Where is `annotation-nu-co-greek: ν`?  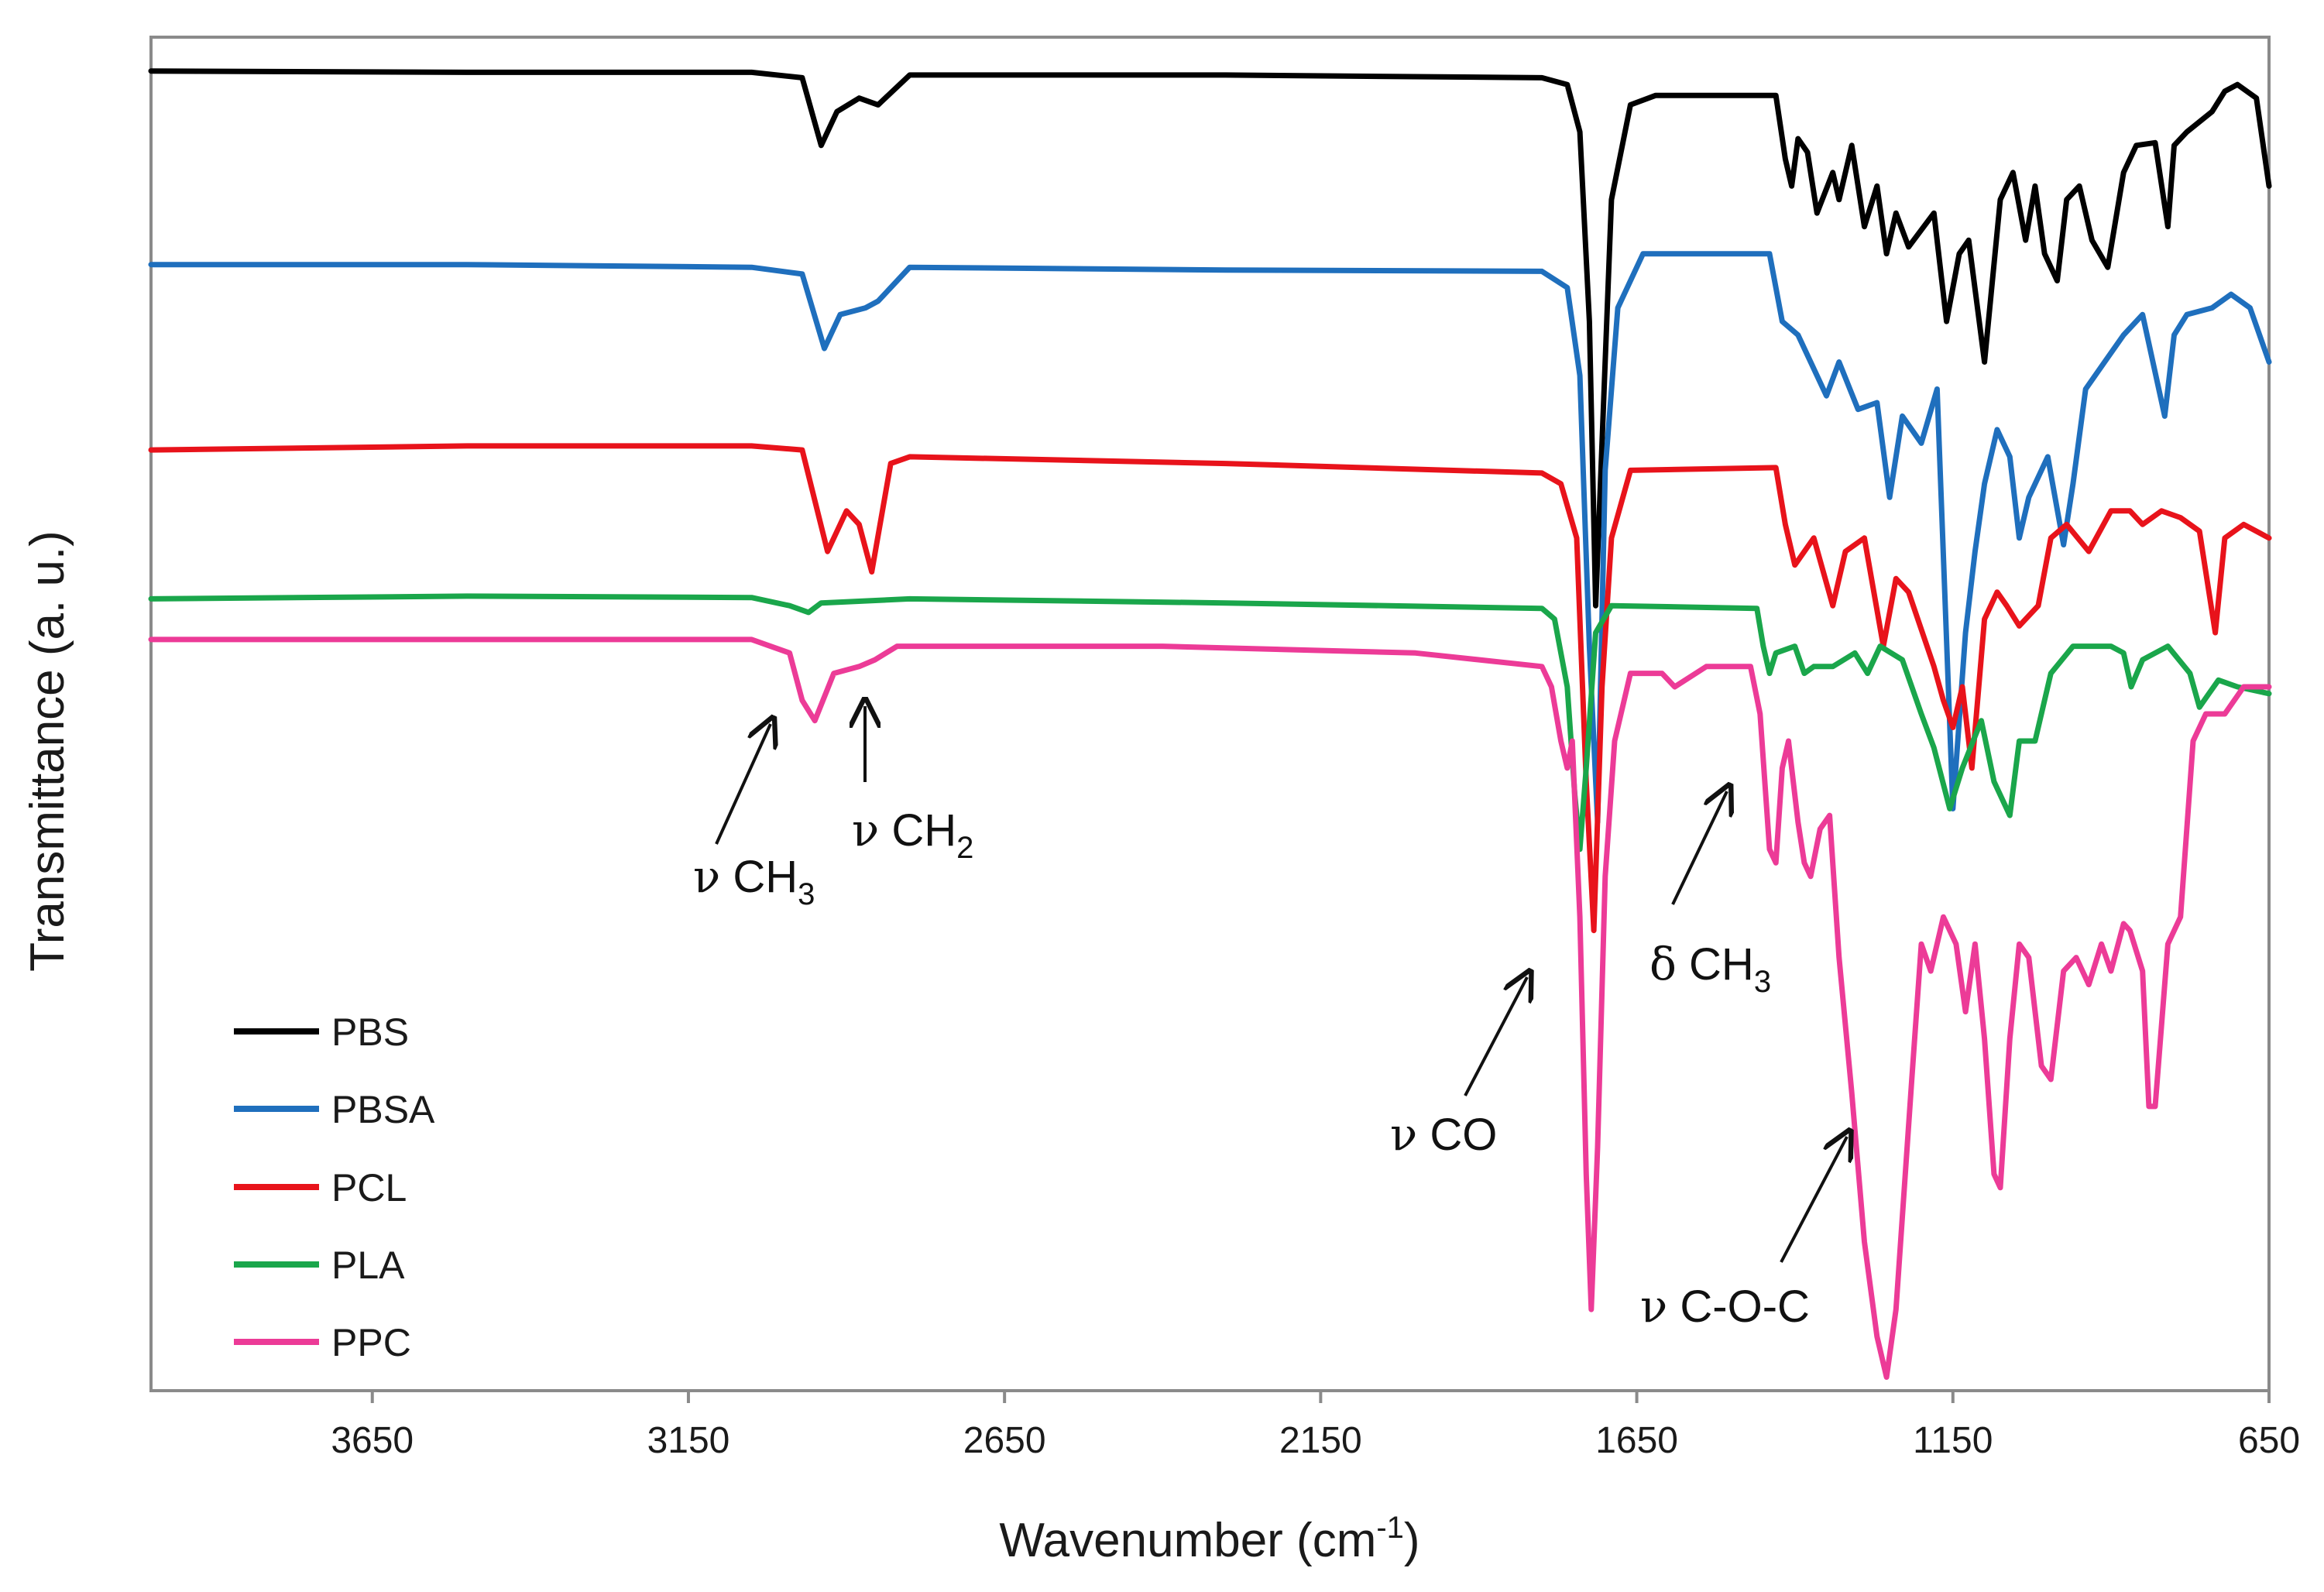 annotation-nu-co-greek: ν is located at coordinates (1403, 1134).